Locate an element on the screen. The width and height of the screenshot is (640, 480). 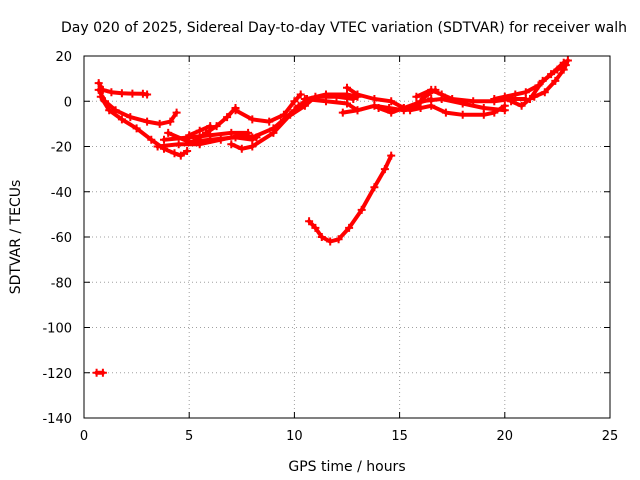
y-tick-label: -100 is located at coordinates (57, 329).